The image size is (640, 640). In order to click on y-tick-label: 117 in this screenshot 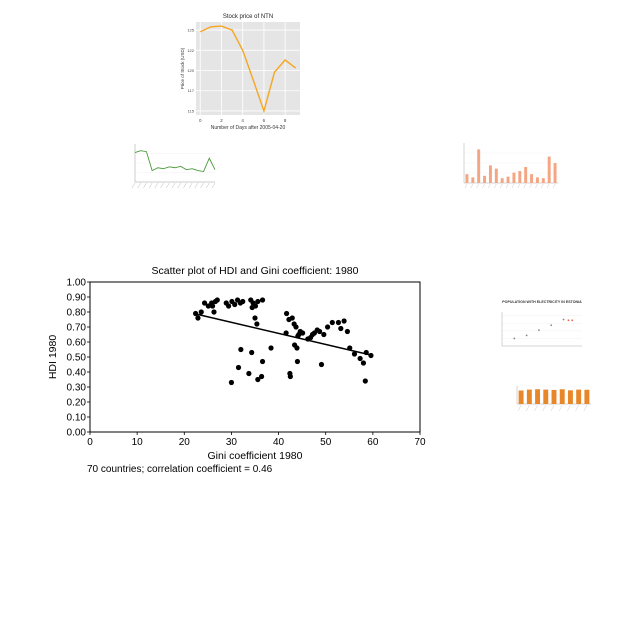, I will do `click(191, 90)`.